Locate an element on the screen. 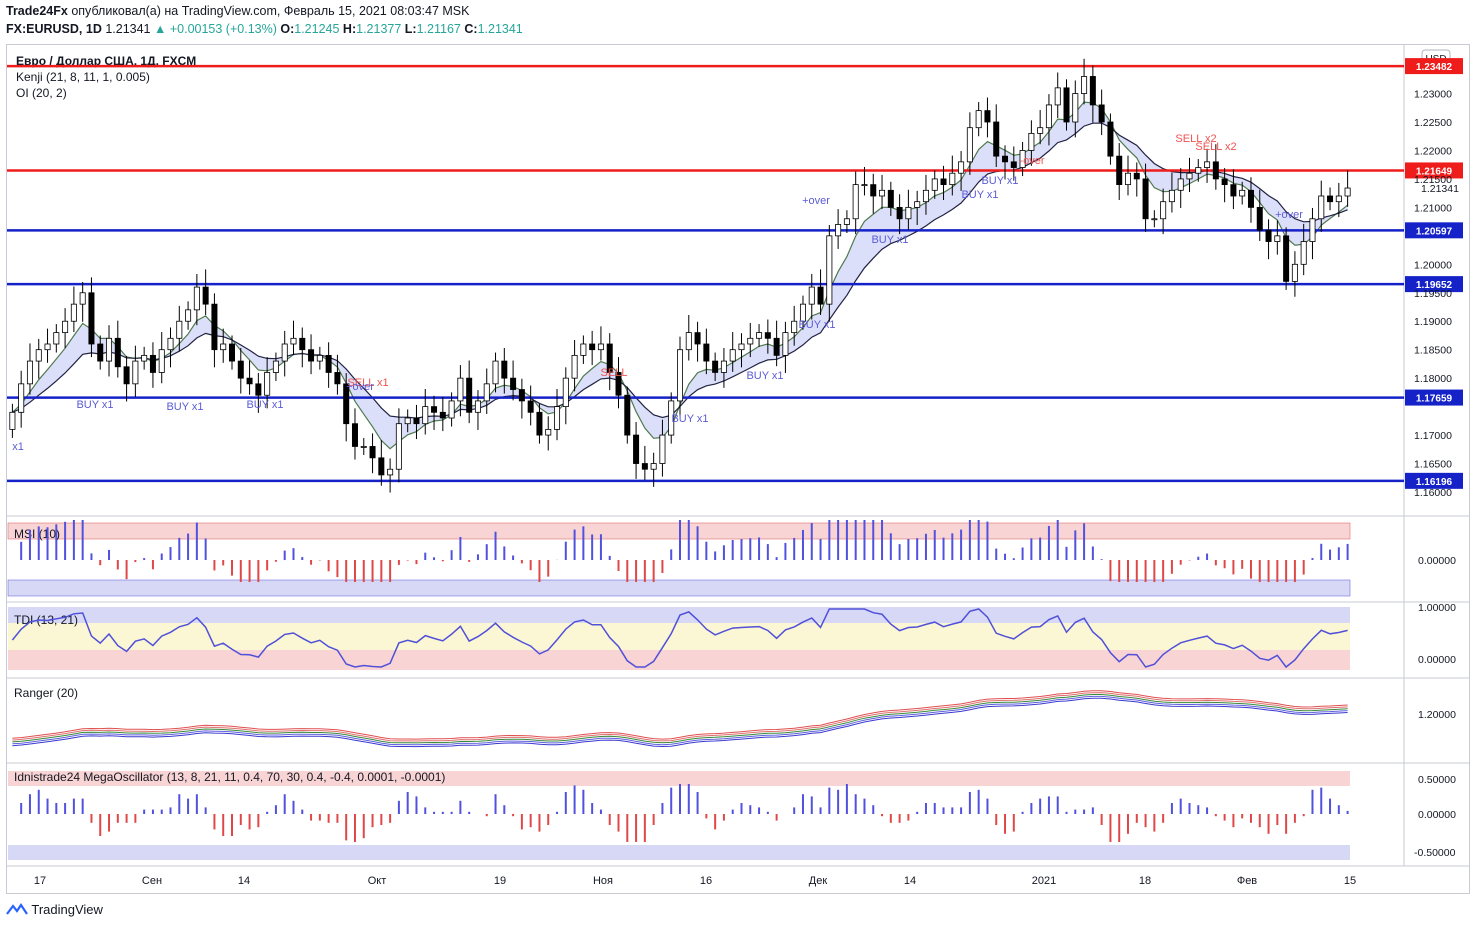 The height and width of the screenshot is (930, 1475). time-axis-label: 17 is located at coordinates (40, 881).